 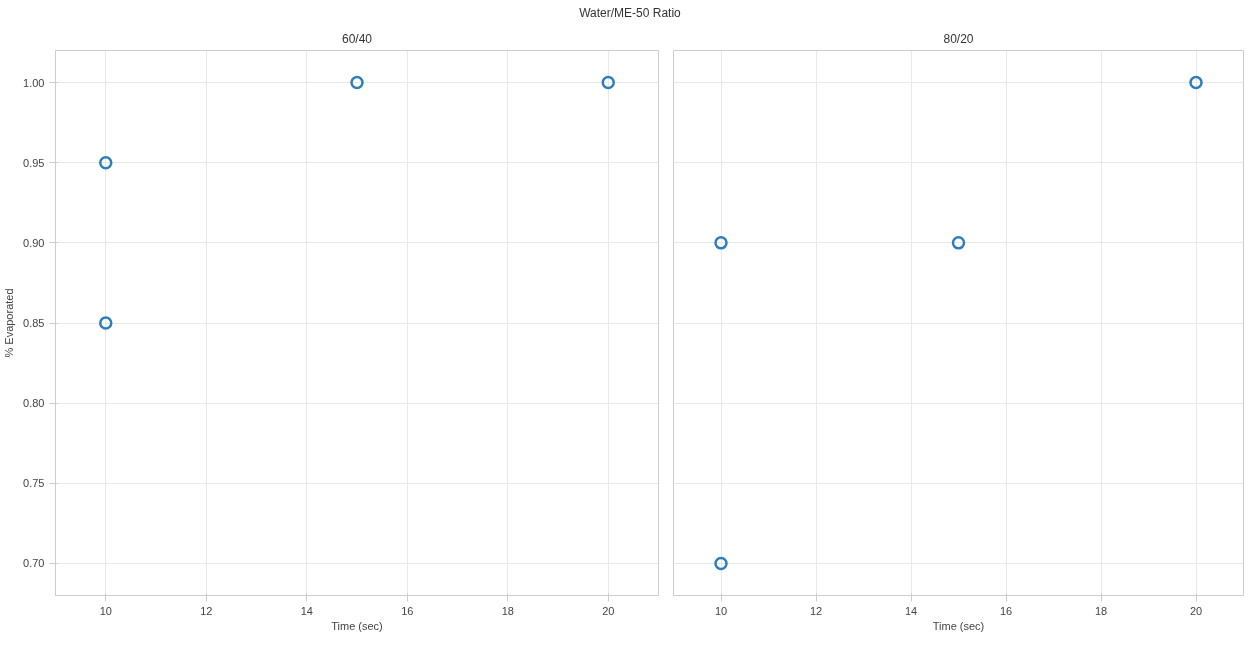 What do you see at coordinates (34, 323) in the screenshot?
I see `y-tick-label: 0.85` at bounding box center [34, 323].